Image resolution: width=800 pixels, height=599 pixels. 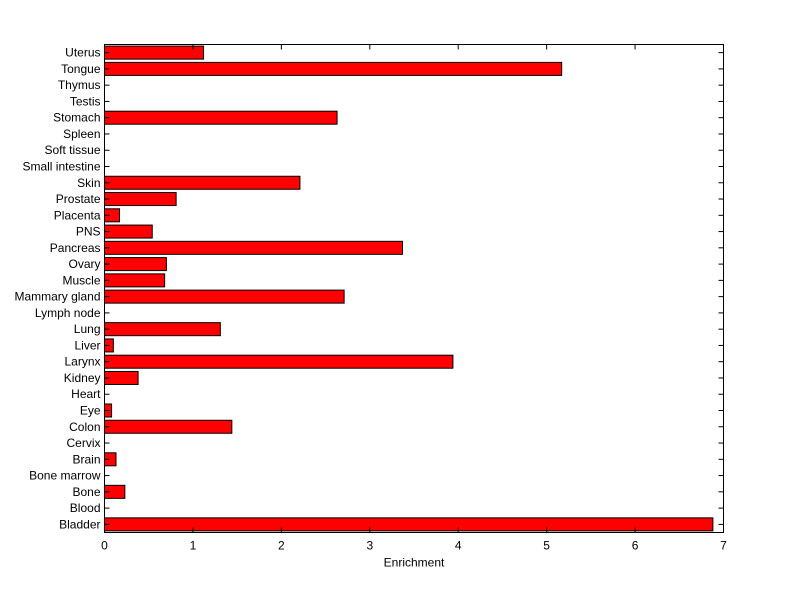 I want to click on y-tick-label-soft-tissue: Soft tissue, so click(x=72, y=150).